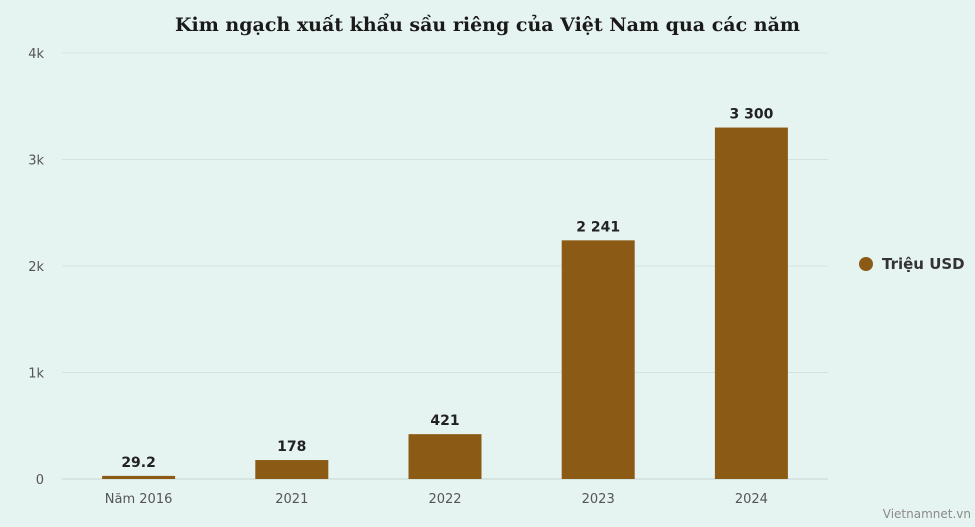 This screenshot has width=975, height=527. Describe the element at coordinates (36, 374) in the screenshot. I see `y-tick-label: 1k` at that location.